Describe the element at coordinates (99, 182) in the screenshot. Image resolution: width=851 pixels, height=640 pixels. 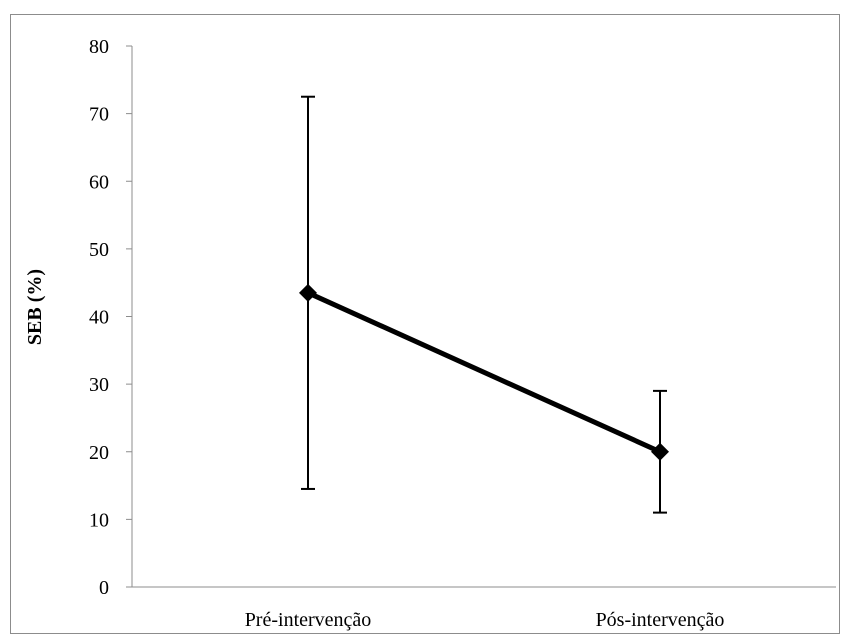
I see `y-tick-label: 60` at that location.